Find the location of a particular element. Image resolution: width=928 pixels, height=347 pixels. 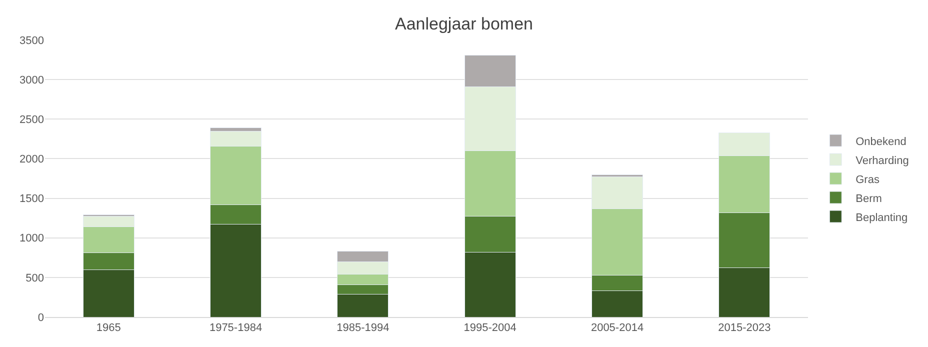

x-tick-label: 1995-2004 is located at coordinates (490, 328).